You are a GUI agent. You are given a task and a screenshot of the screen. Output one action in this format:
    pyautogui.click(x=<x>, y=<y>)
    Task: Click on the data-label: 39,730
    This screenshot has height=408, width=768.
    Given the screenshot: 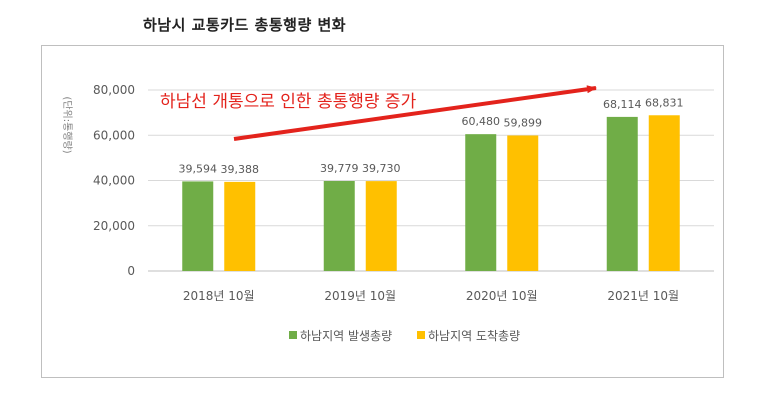 What is the action you would take?
    pyautogui.click(x=381, y=168)
    